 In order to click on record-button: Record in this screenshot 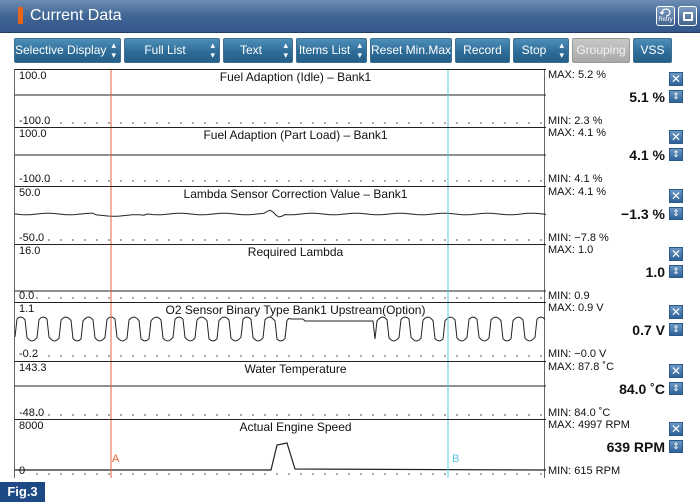, I will do `click(482, 50)`.